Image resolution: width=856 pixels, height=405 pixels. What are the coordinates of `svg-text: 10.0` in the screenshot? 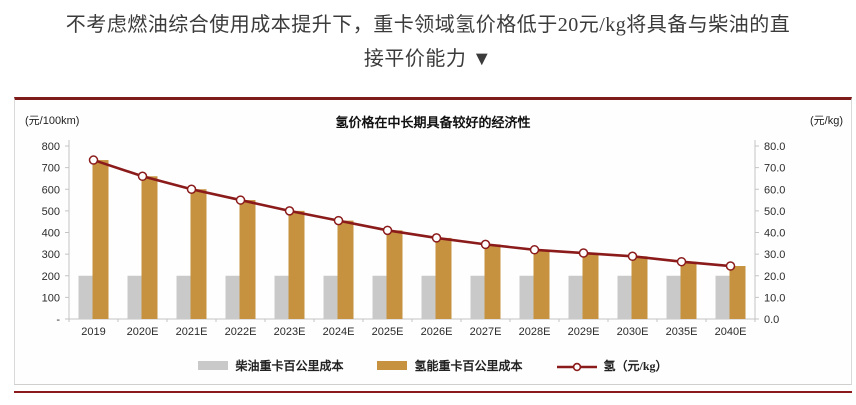 It's located at (774, 298).